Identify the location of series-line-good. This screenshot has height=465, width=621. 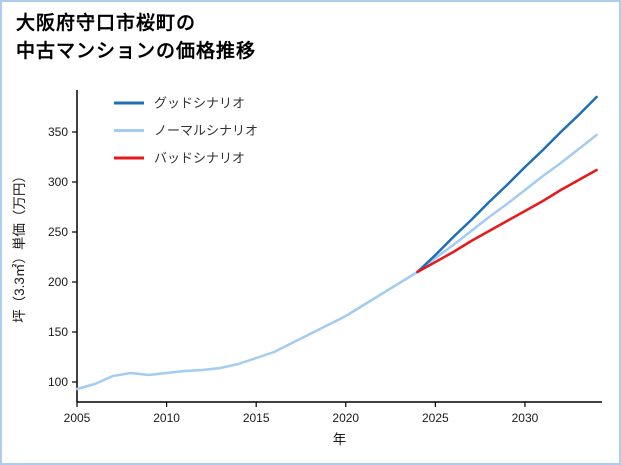
(507, 184).